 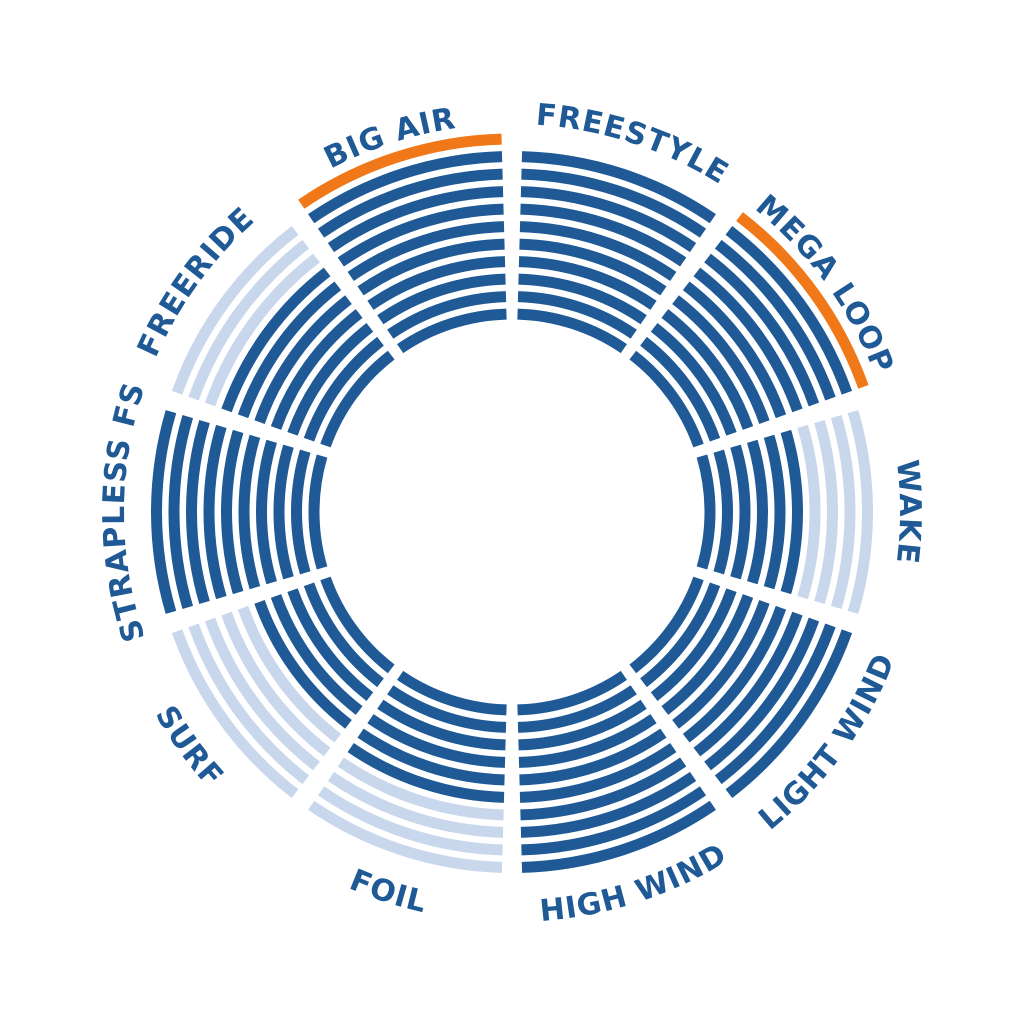 I want to click on category-label-strapless-fs: STRAPLESS FS, so click(x=125, y=512).